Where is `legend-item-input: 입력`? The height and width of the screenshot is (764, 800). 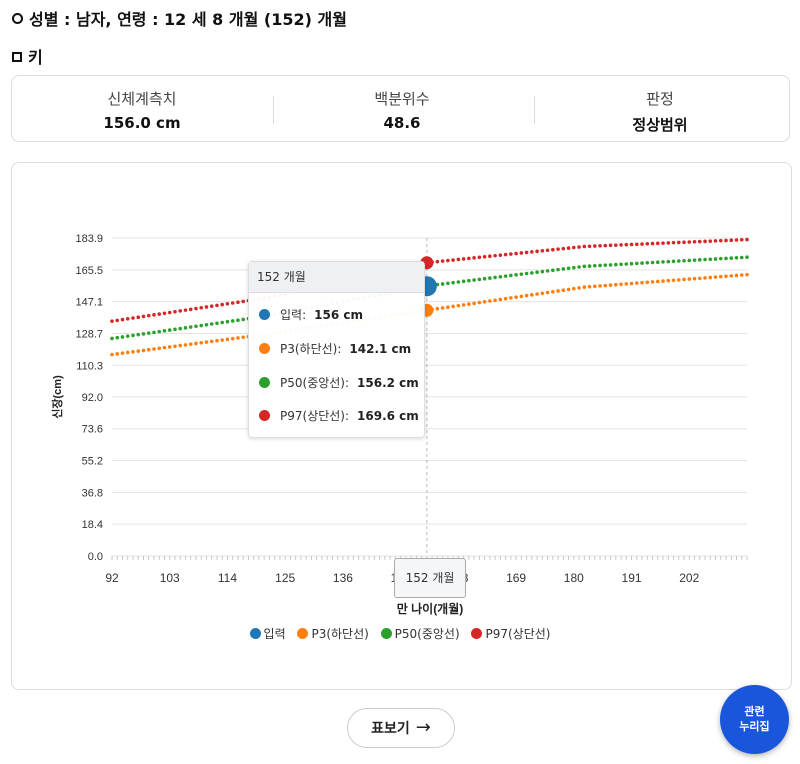
legend-item-input: 입력 is located at coordinates (267, 633).